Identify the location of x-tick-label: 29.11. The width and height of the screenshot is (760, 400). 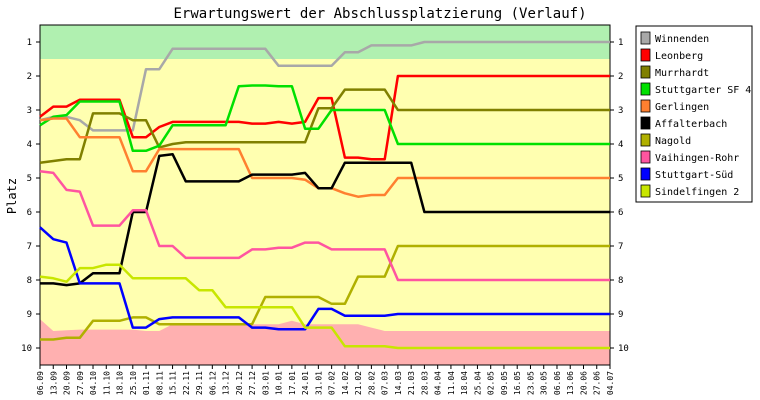
(199, 383).